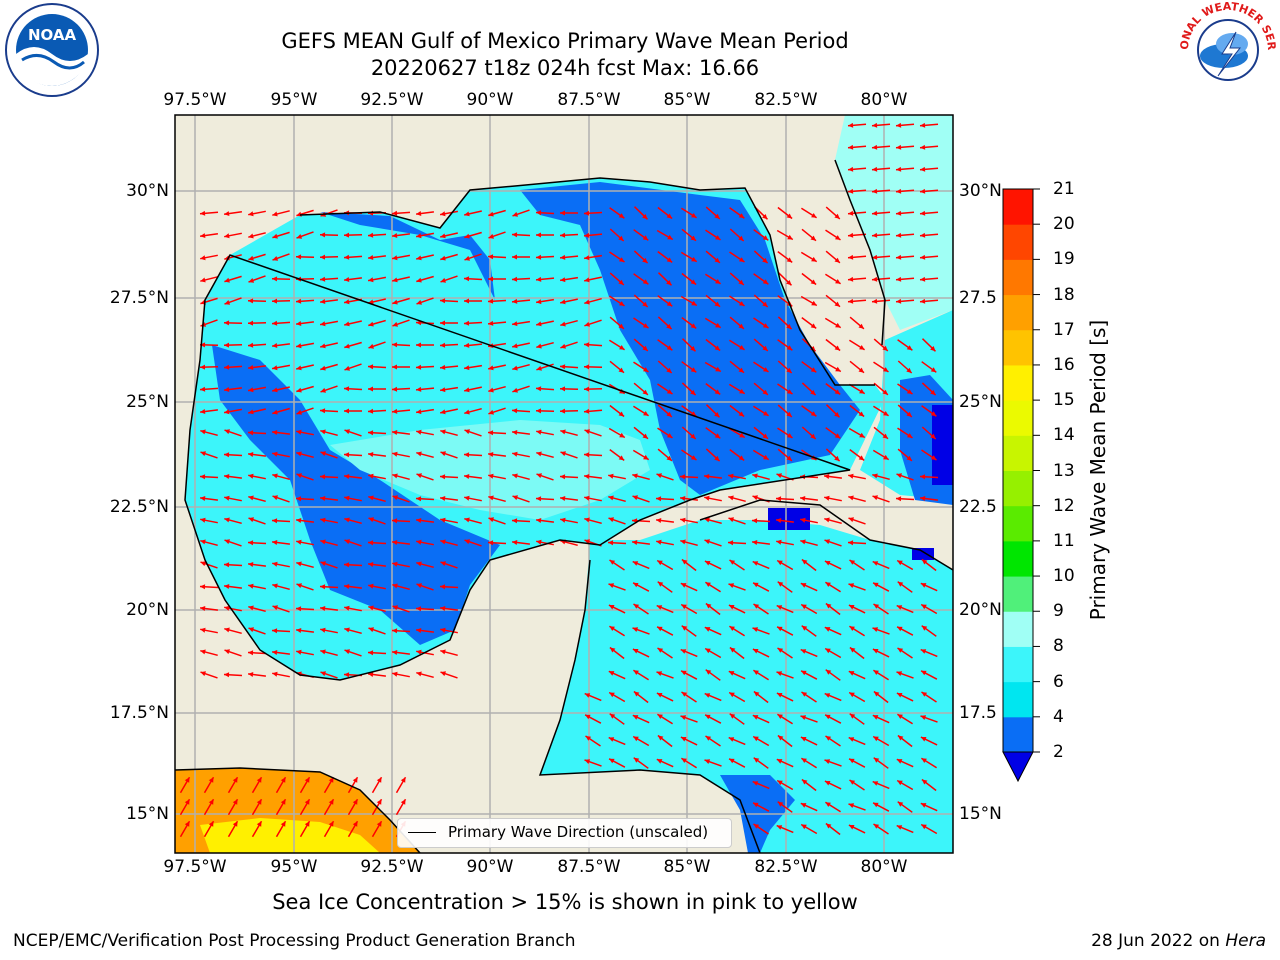 This screenshot has height=960, width=1280. Describe the element at coordinates (1098, 470) in the screenshot. I see `colorbar-label: Primary Wave Mean Period [s]` at that location.